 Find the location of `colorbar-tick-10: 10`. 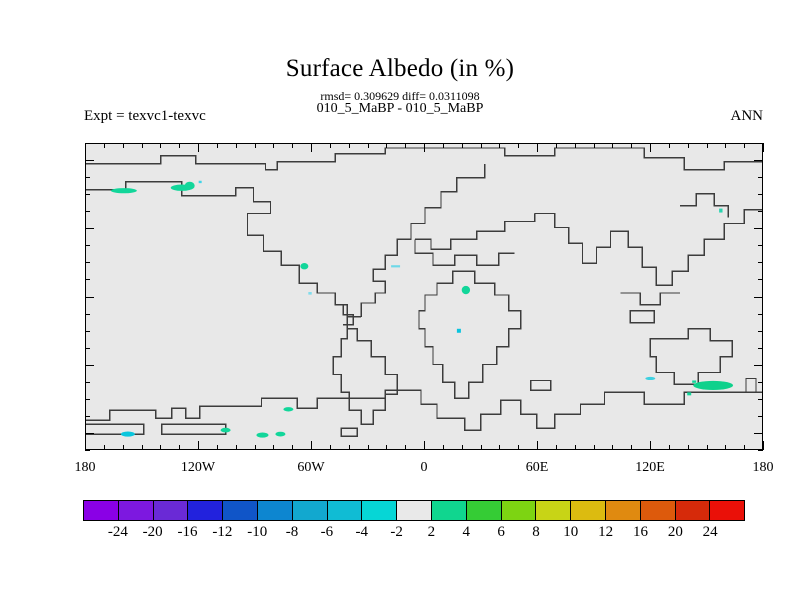

colorbar-tick-10: 10 is located at coordinates (571, 532).